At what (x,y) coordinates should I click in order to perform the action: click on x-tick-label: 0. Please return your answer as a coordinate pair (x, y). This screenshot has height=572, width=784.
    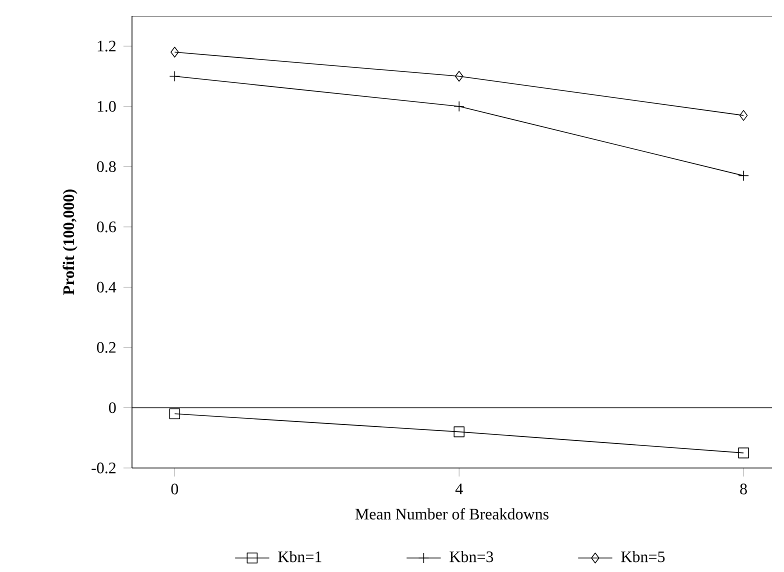
    Looking at the image, I should click on (174, 489).